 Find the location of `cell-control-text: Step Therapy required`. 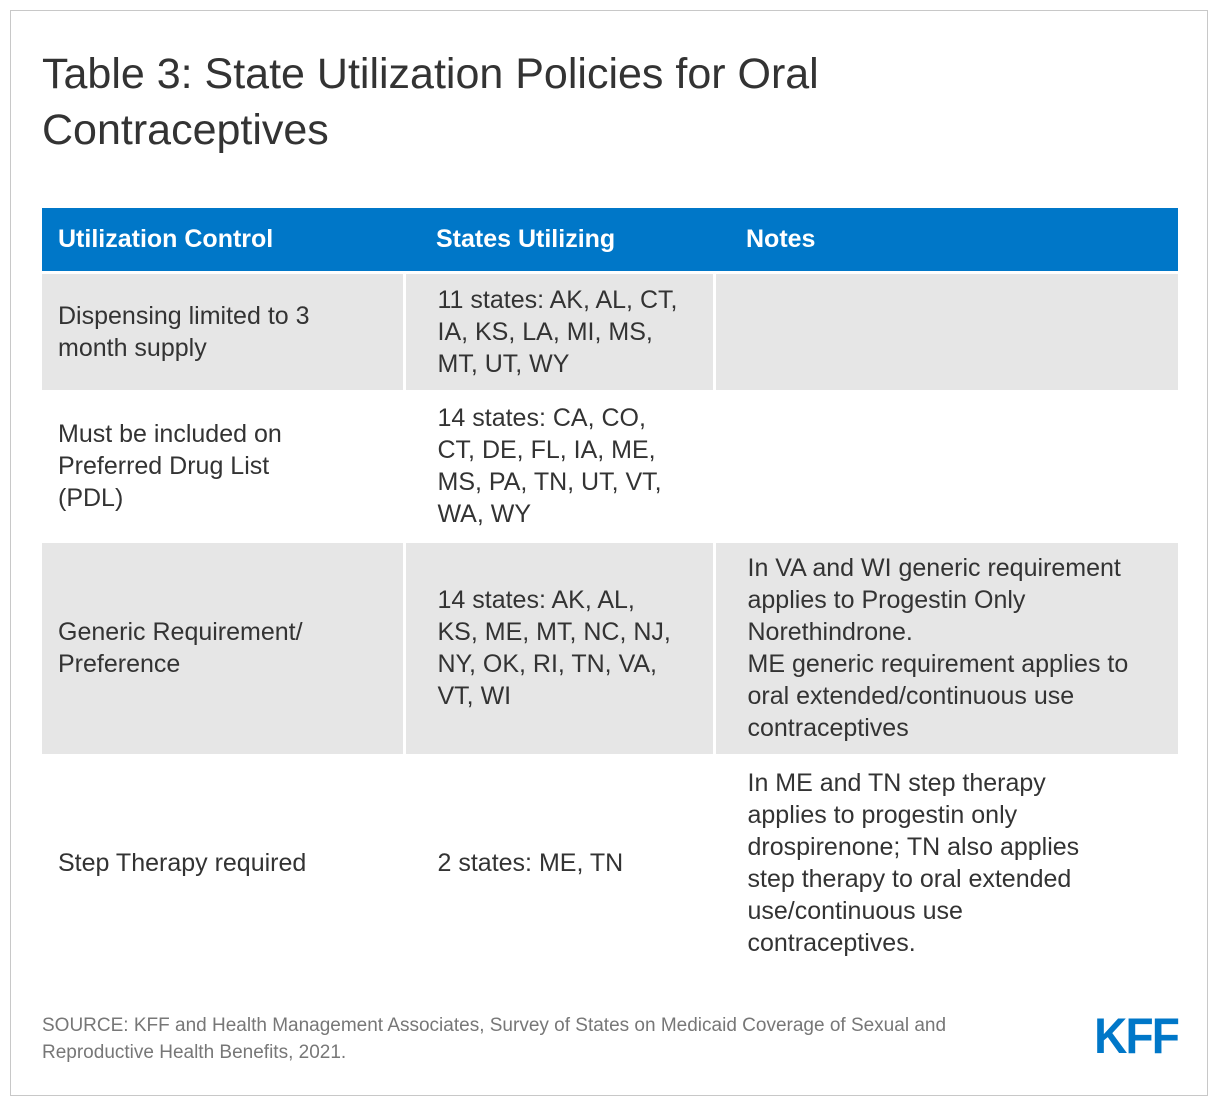

cell-control-text: Step Therapy required is located at coordinates (182, 863).